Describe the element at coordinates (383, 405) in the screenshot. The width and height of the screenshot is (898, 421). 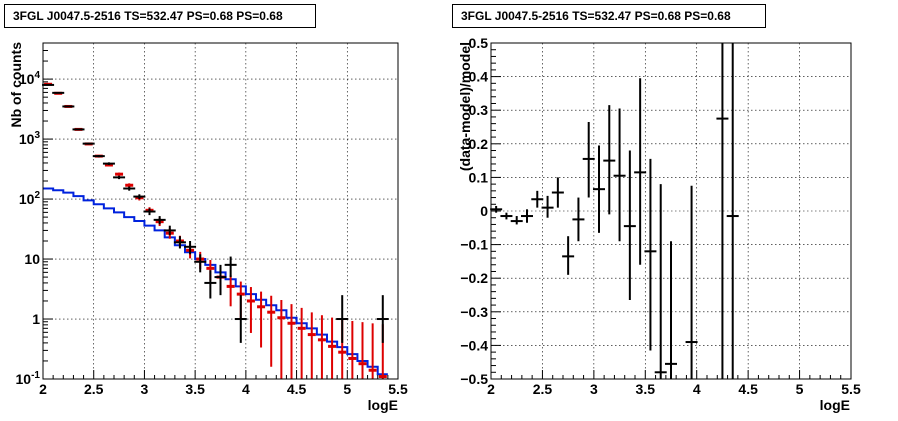
I see `left-x-axis-label: logE` at that location.